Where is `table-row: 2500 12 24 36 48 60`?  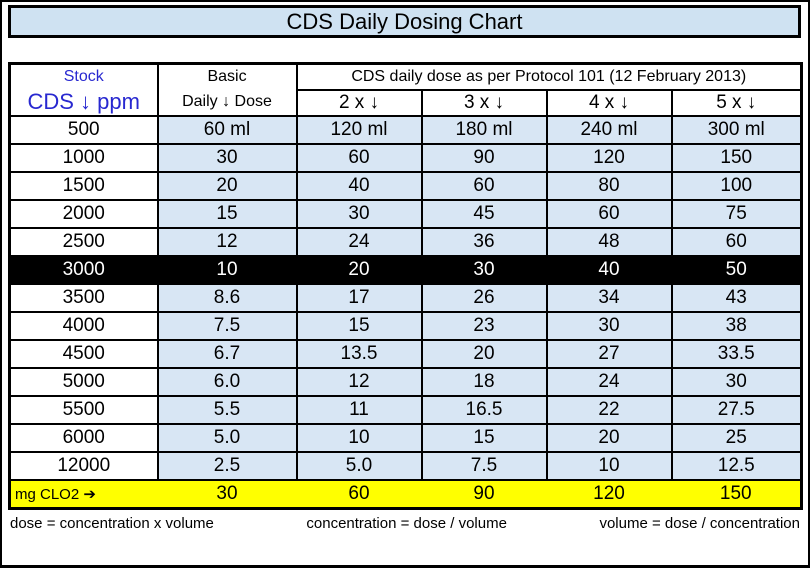
table-row: 2500 12 24 36 48 60 is located at coordinates (405, 242).